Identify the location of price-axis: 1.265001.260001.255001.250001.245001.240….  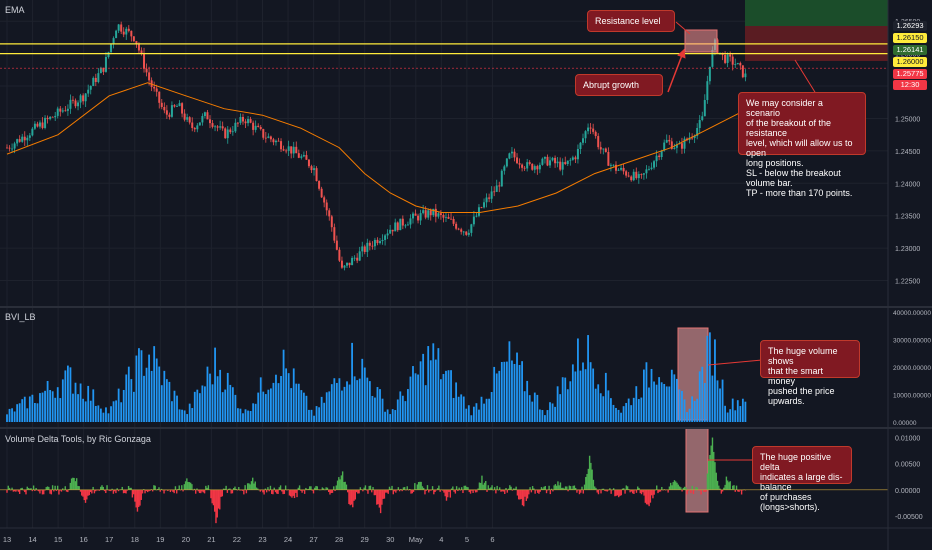
(912, 270).